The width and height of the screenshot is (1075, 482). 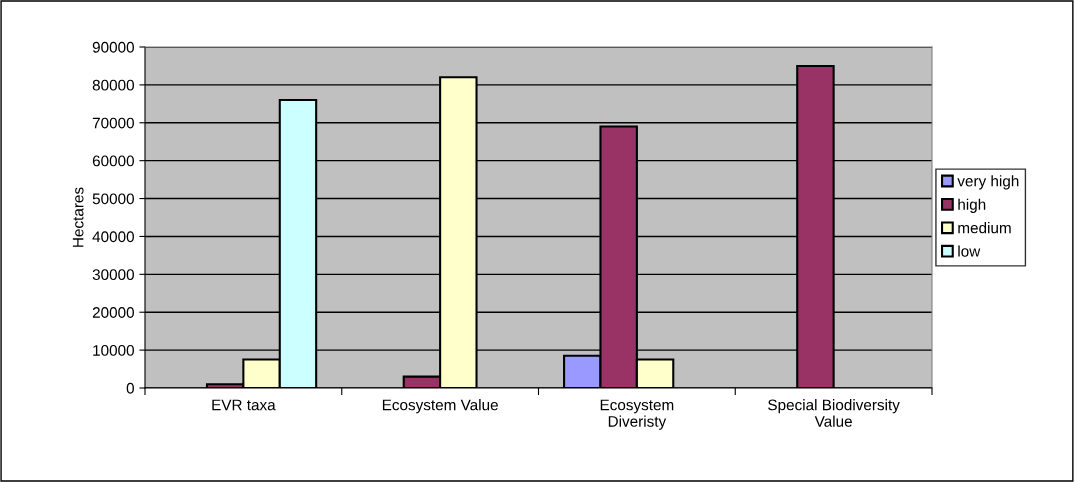 What do you see at coordinates (834, 413) in the screenshot?
I see `x-tick-label: Special Biodiversity Value` at bounding box center [834, 413].